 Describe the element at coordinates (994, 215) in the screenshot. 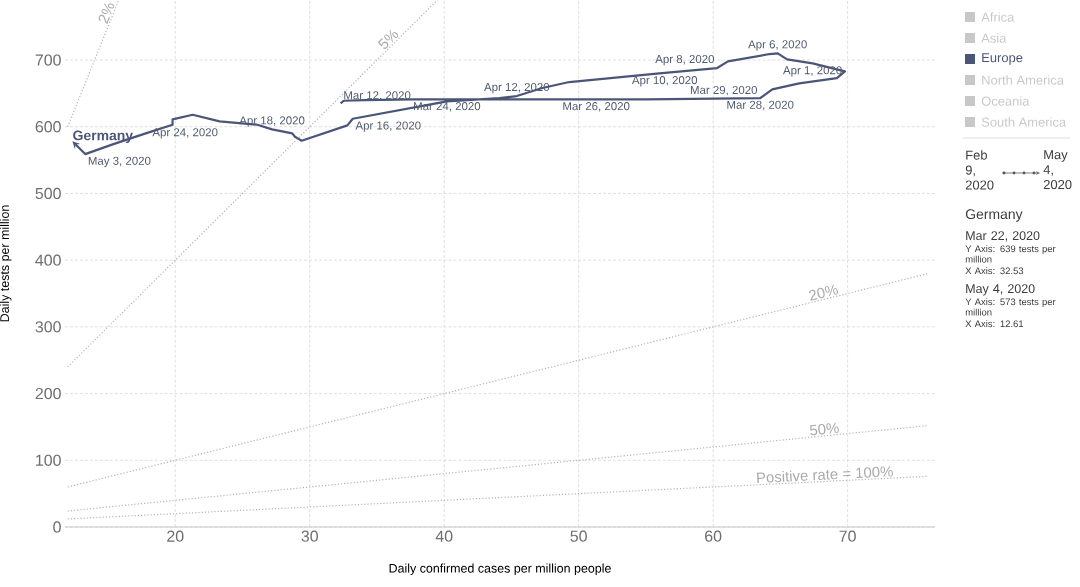

I see `text: Germany` at that location.